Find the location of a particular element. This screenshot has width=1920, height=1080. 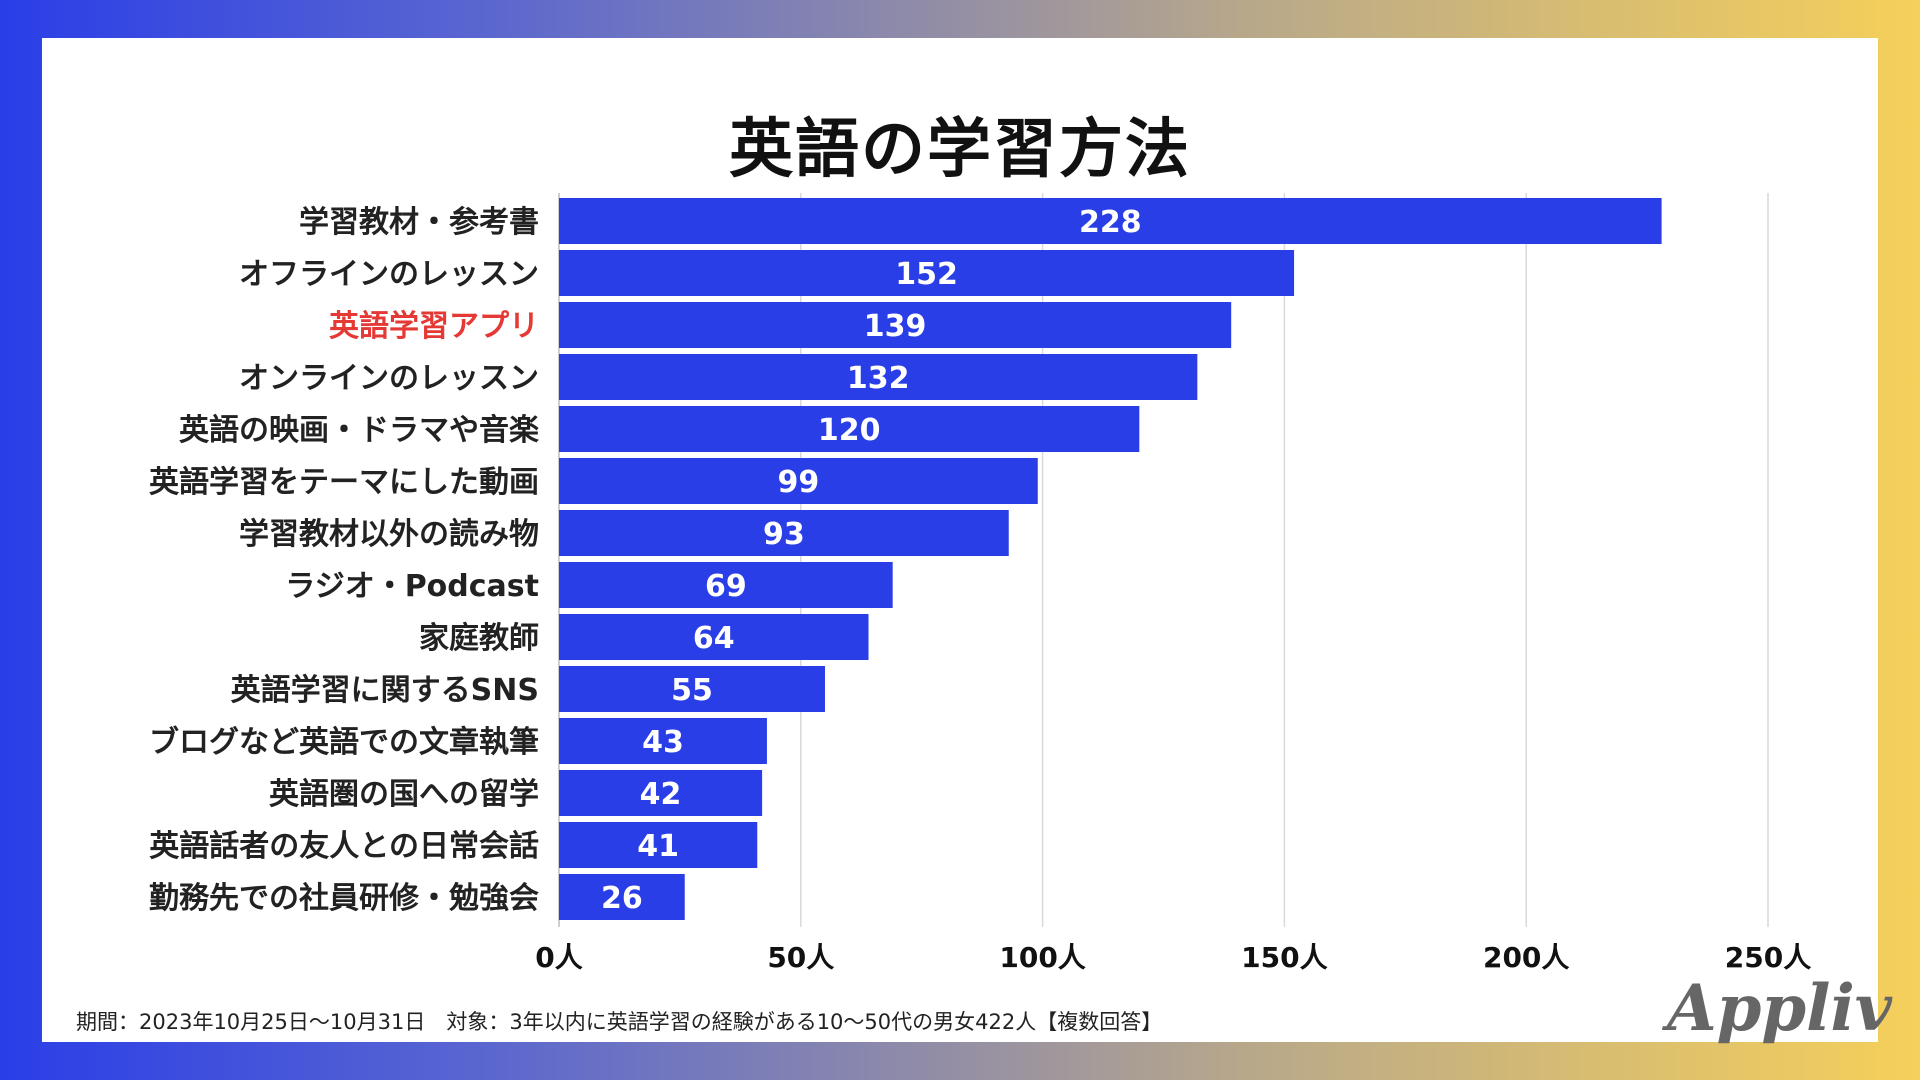

appliv-logo: Appliv is located at coordinates (1779, 1008).